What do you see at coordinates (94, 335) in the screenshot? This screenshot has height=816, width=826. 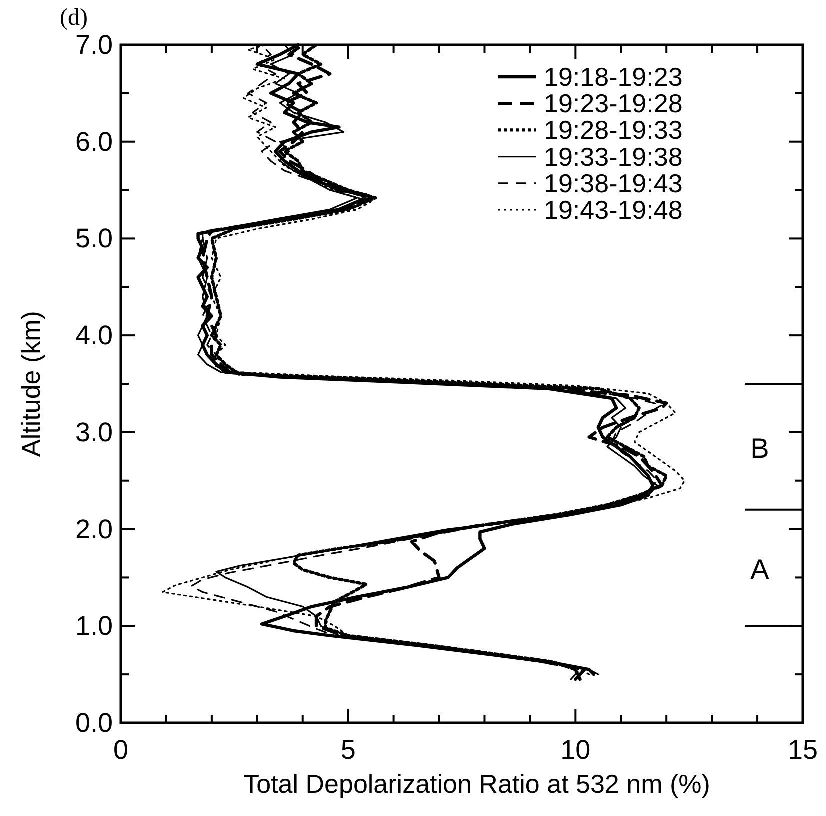 I see `y-tick-label: 4.0` at bounding box center [94, 335].